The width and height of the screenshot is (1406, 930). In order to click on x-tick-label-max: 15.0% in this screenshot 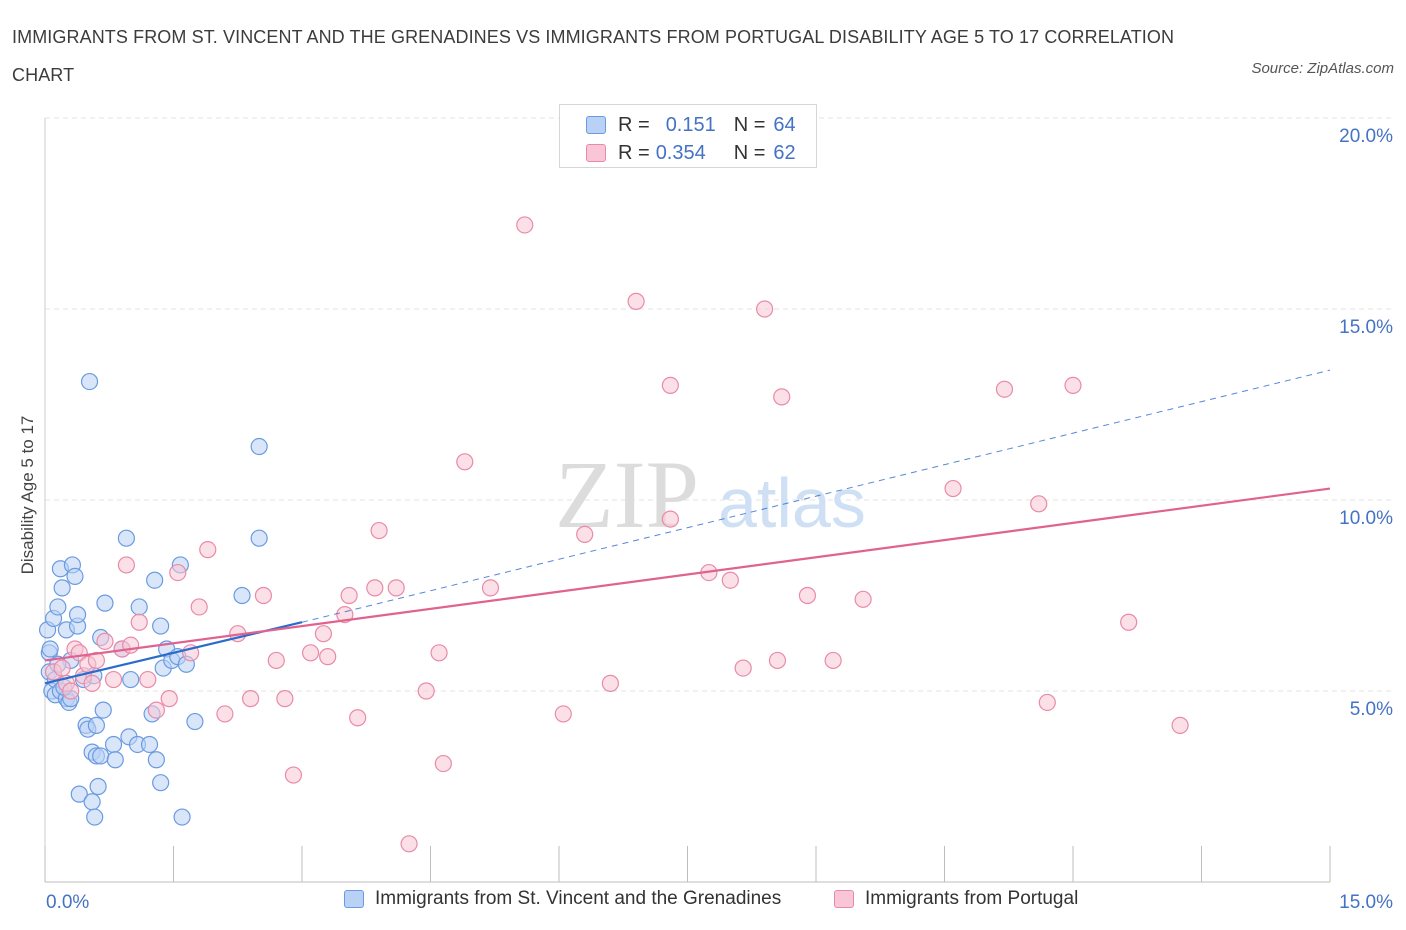, I will do `click(1366, 902)`.